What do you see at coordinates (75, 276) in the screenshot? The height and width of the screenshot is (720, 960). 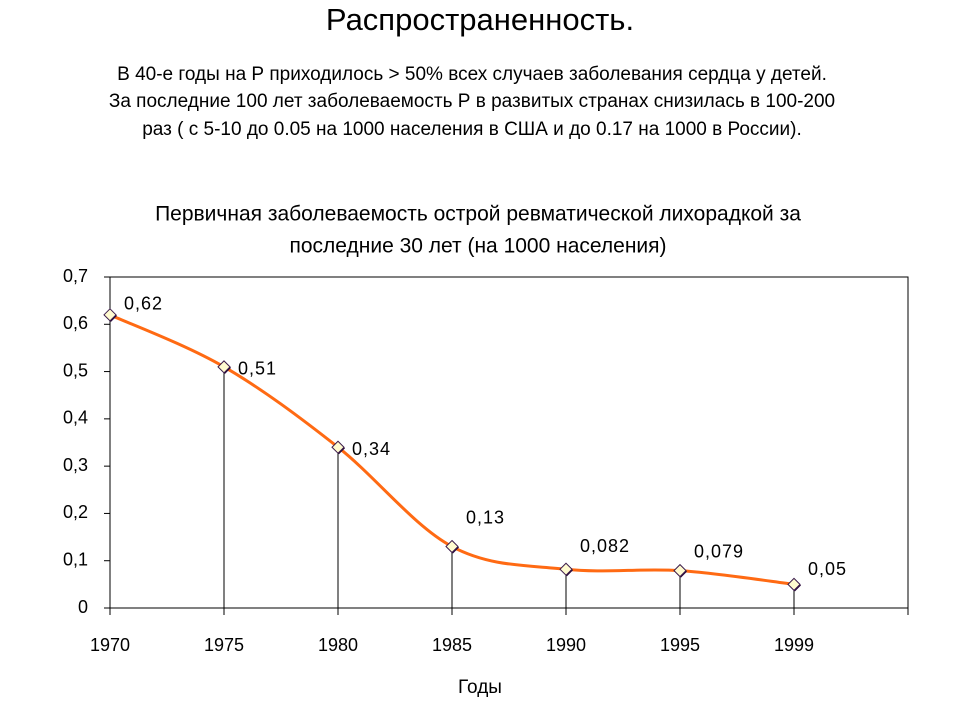 I see `y-tick-label: 0,7` at bounding box center [75, 276].